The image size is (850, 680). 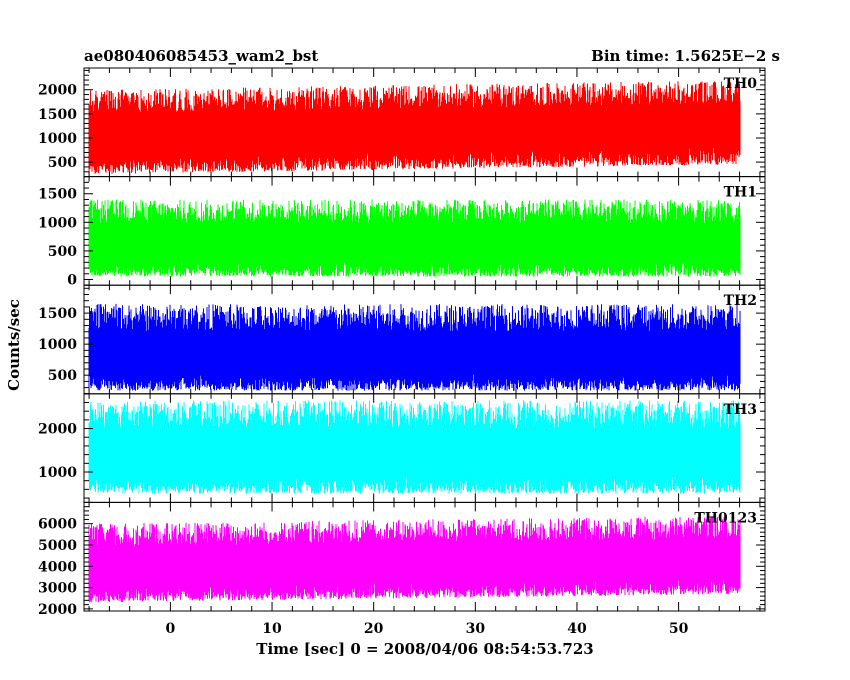 What do you see at coordinates (424, 649) in the screenshot?
I see `x-axis-label: Time [sec] 0 = 2008/04/06 08:54:53.723` at bounding box center [424, 649].